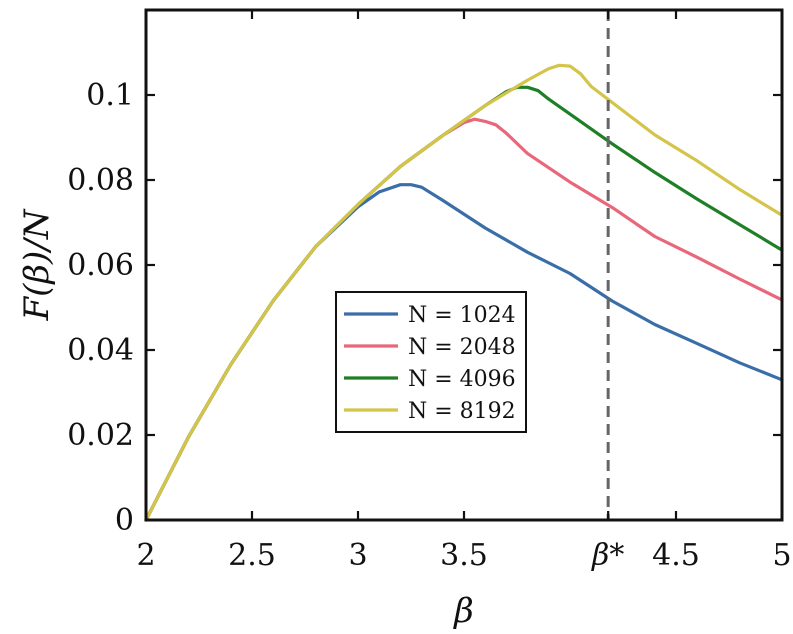  Describe the element at coordinates (462, 379) in the screenshot. I see `legend-label: N = 4096` at that location.